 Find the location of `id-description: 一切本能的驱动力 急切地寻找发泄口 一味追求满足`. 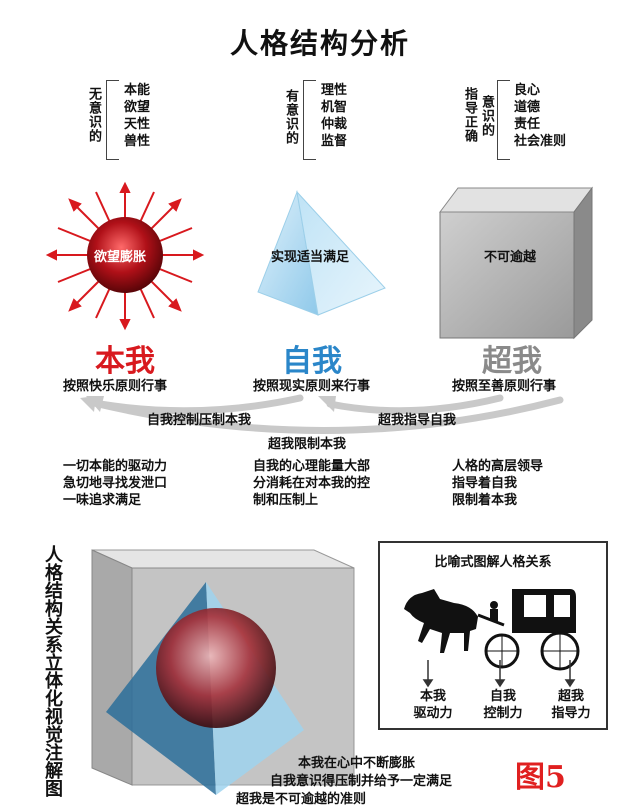

id-description: 一切本能的驱动力 急切地寻找发泄口 一味追求满足 is located at coordinates (115, 483).